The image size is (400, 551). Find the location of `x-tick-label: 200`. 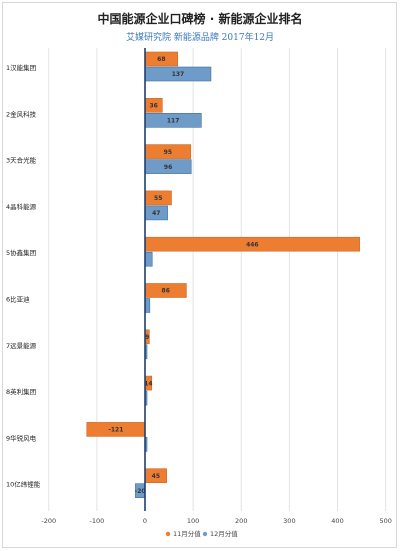

x-tick-label: 200 is located at coordinates (241, 521).